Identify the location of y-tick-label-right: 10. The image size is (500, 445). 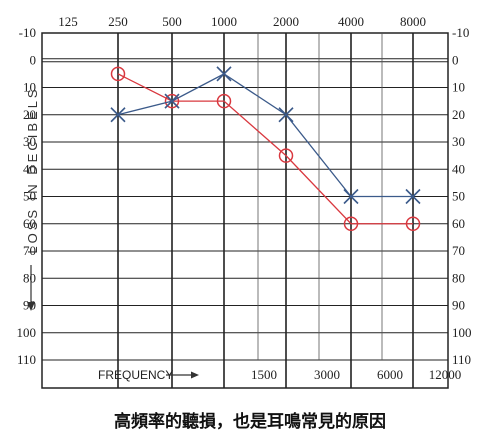
(458, 87).